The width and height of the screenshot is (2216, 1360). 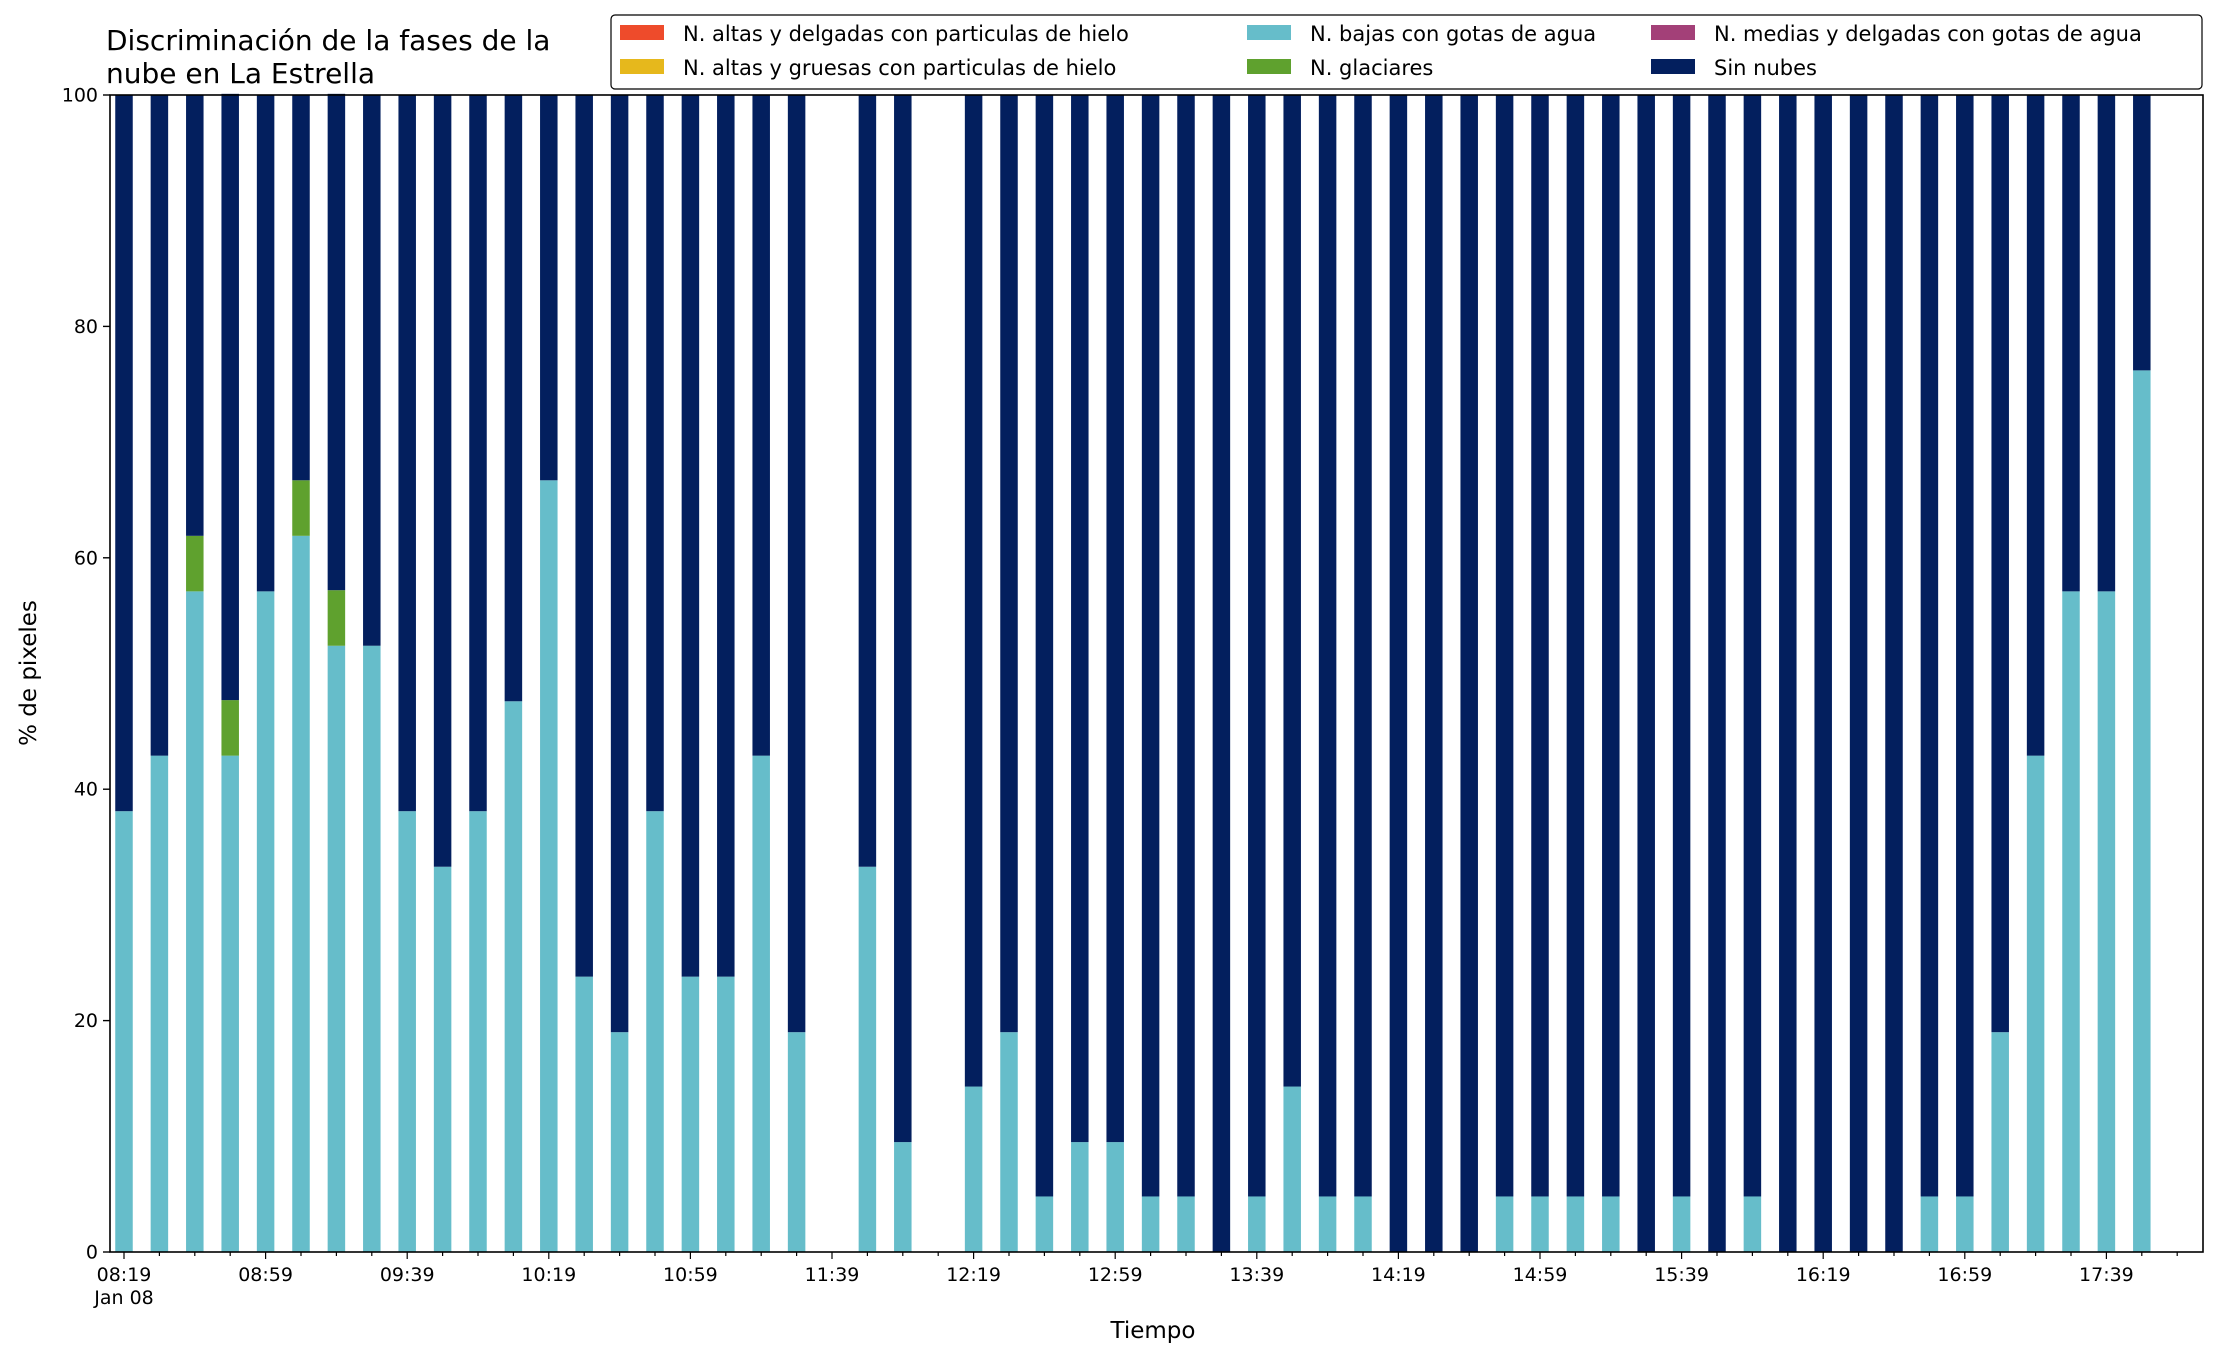 I want to click on y-tick-label: 100, so click(x=80, y=96).